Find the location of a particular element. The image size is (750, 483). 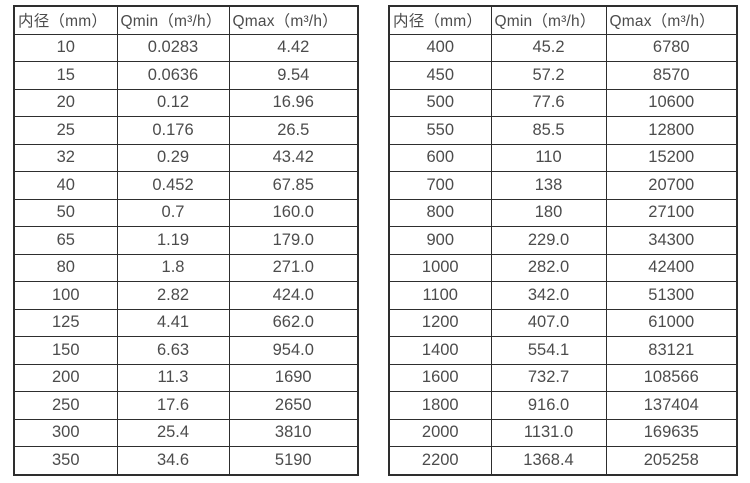

qmin-cell: 85.5 is located at coordinates (548, 130).